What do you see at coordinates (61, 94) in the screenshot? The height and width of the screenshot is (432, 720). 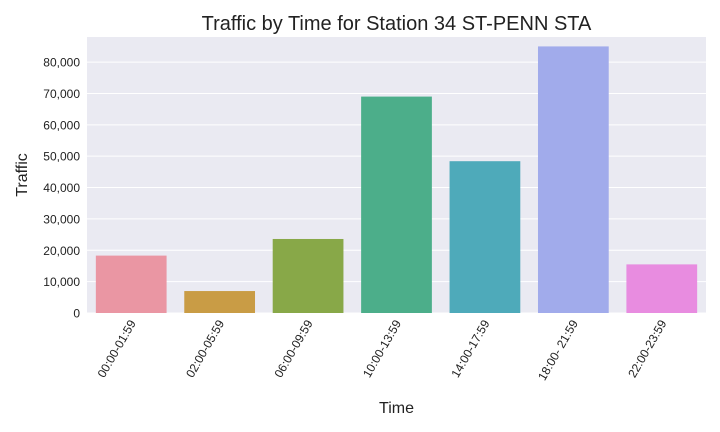 I see `y-tick-label: 70,000` at bounding box center [61, 94].